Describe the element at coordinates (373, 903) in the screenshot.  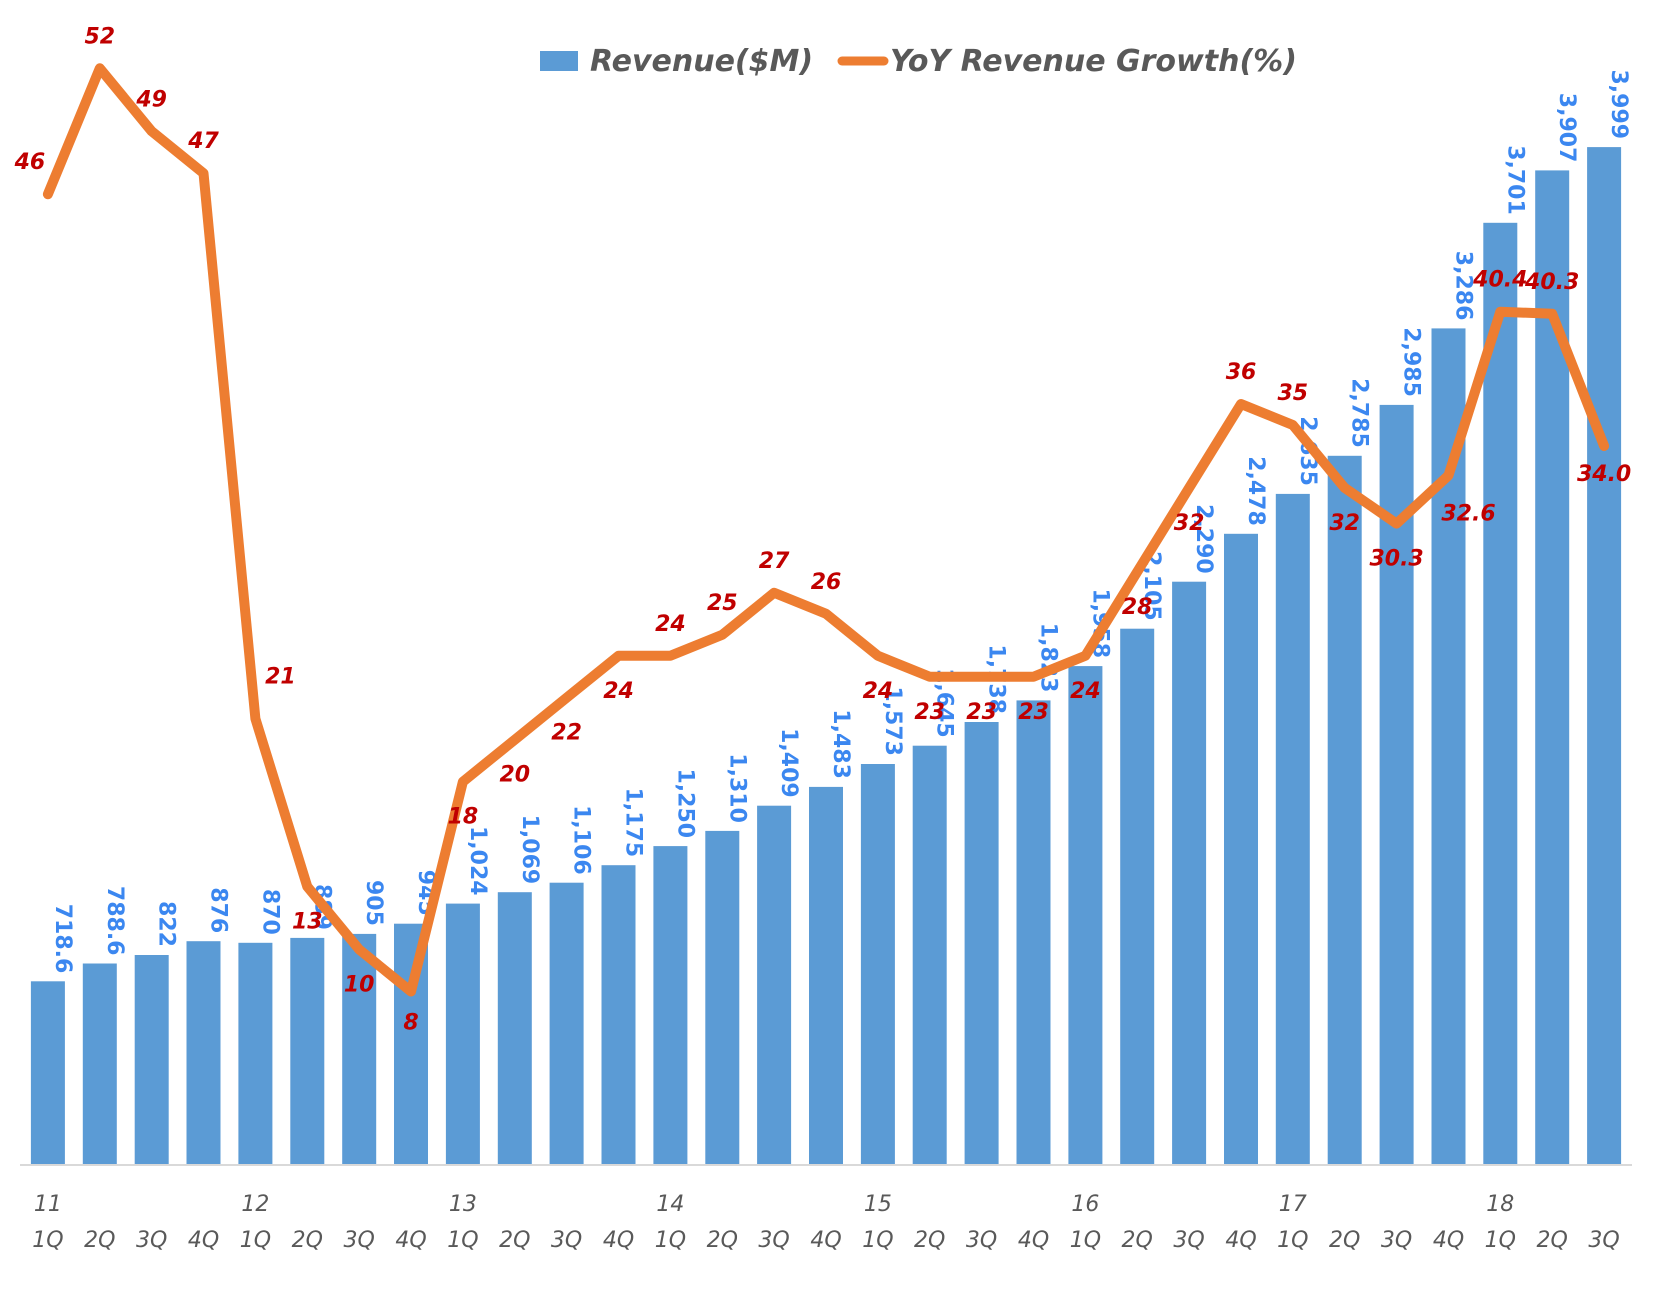
I see `revenue-value-label: 905` at that location.